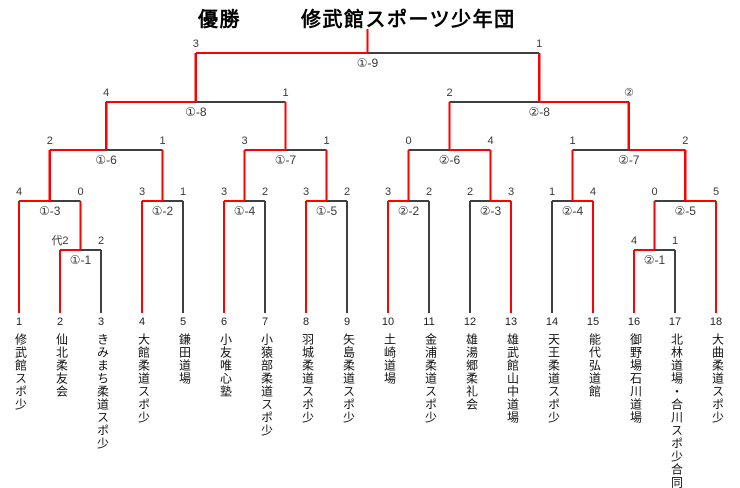 This screenshot has width=740, height=488. Describe the element at coordinates (348, 378) in the screenshot. I see `team-name: 矢島柔道スポ少` at that location.